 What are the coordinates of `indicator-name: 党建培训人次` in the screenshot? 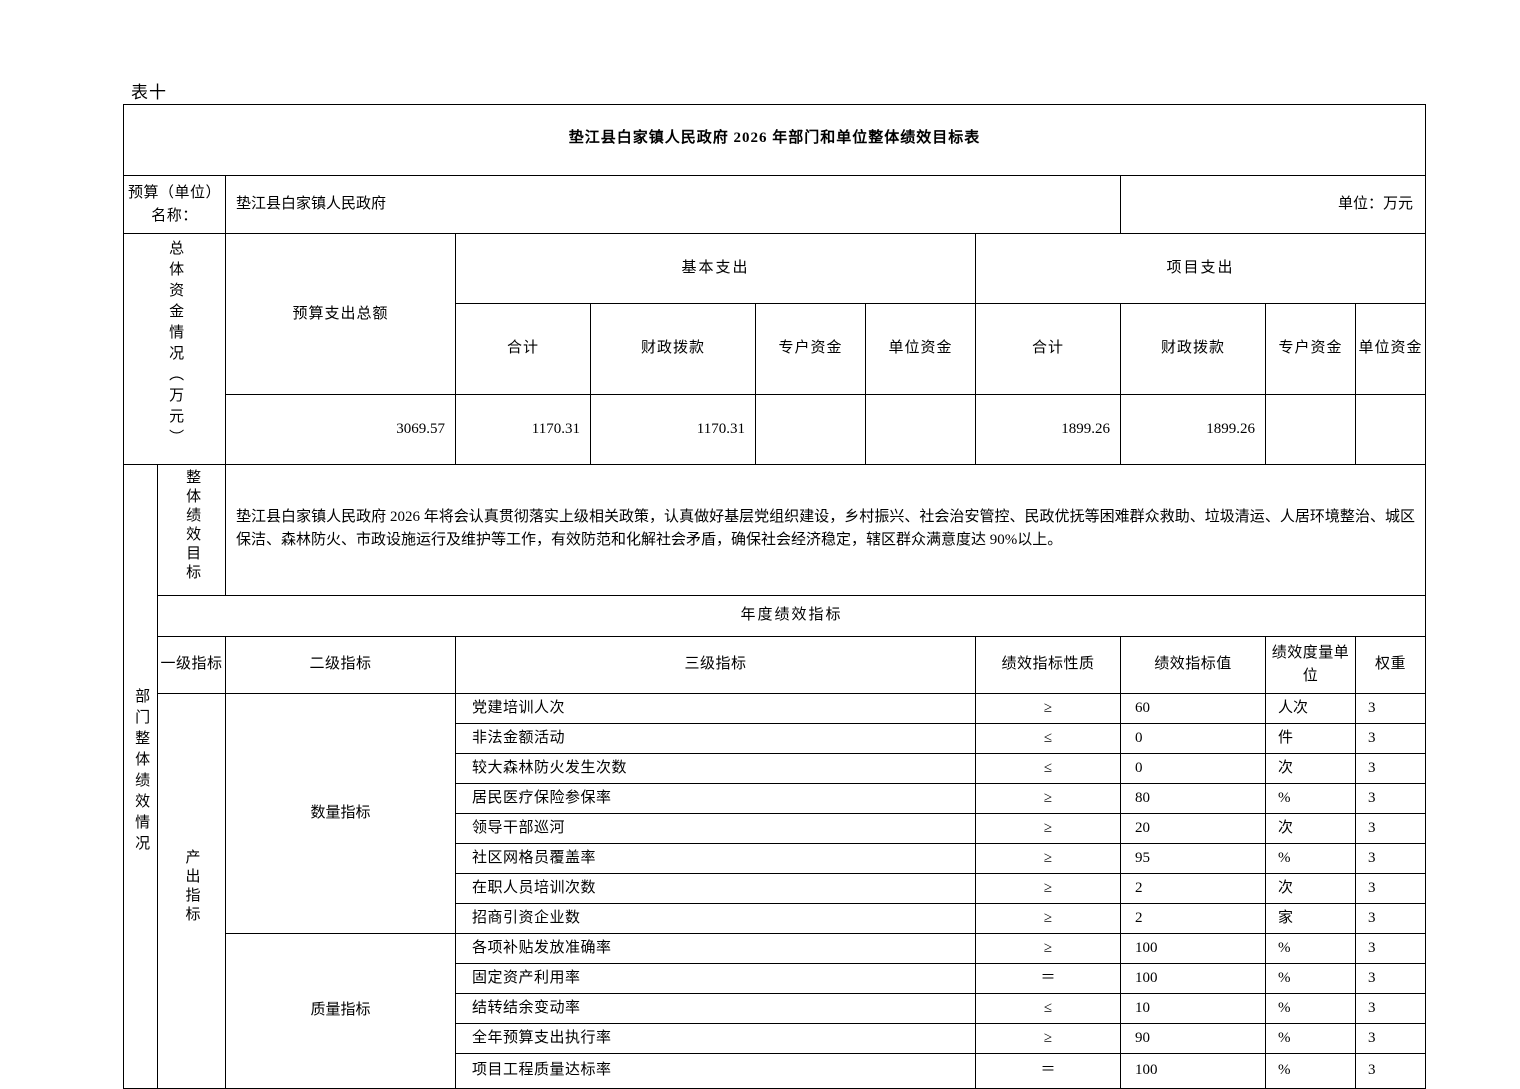 It's located at (715, 708).